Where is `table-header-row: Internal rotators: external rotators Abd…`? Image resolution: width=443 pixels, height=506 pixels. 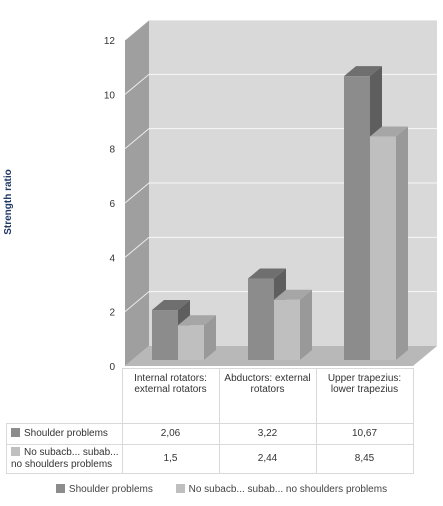
table-header-row: Internal rotators: external rotators Abd… is located at coordinates (210, 396).